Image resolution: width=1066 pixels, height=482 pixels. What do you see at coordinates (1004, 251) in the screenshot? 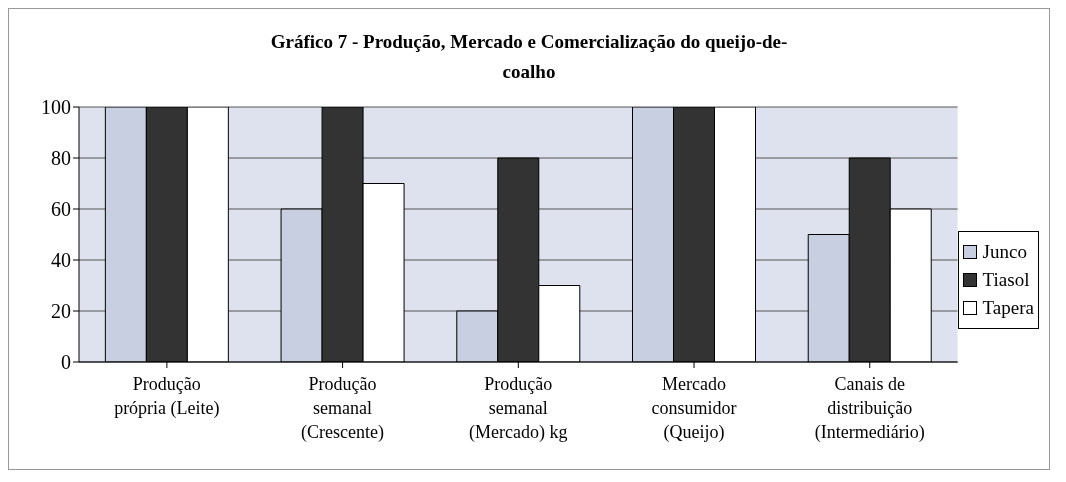
I see `legend-label: Junco` at bounding box center [1004, 251].